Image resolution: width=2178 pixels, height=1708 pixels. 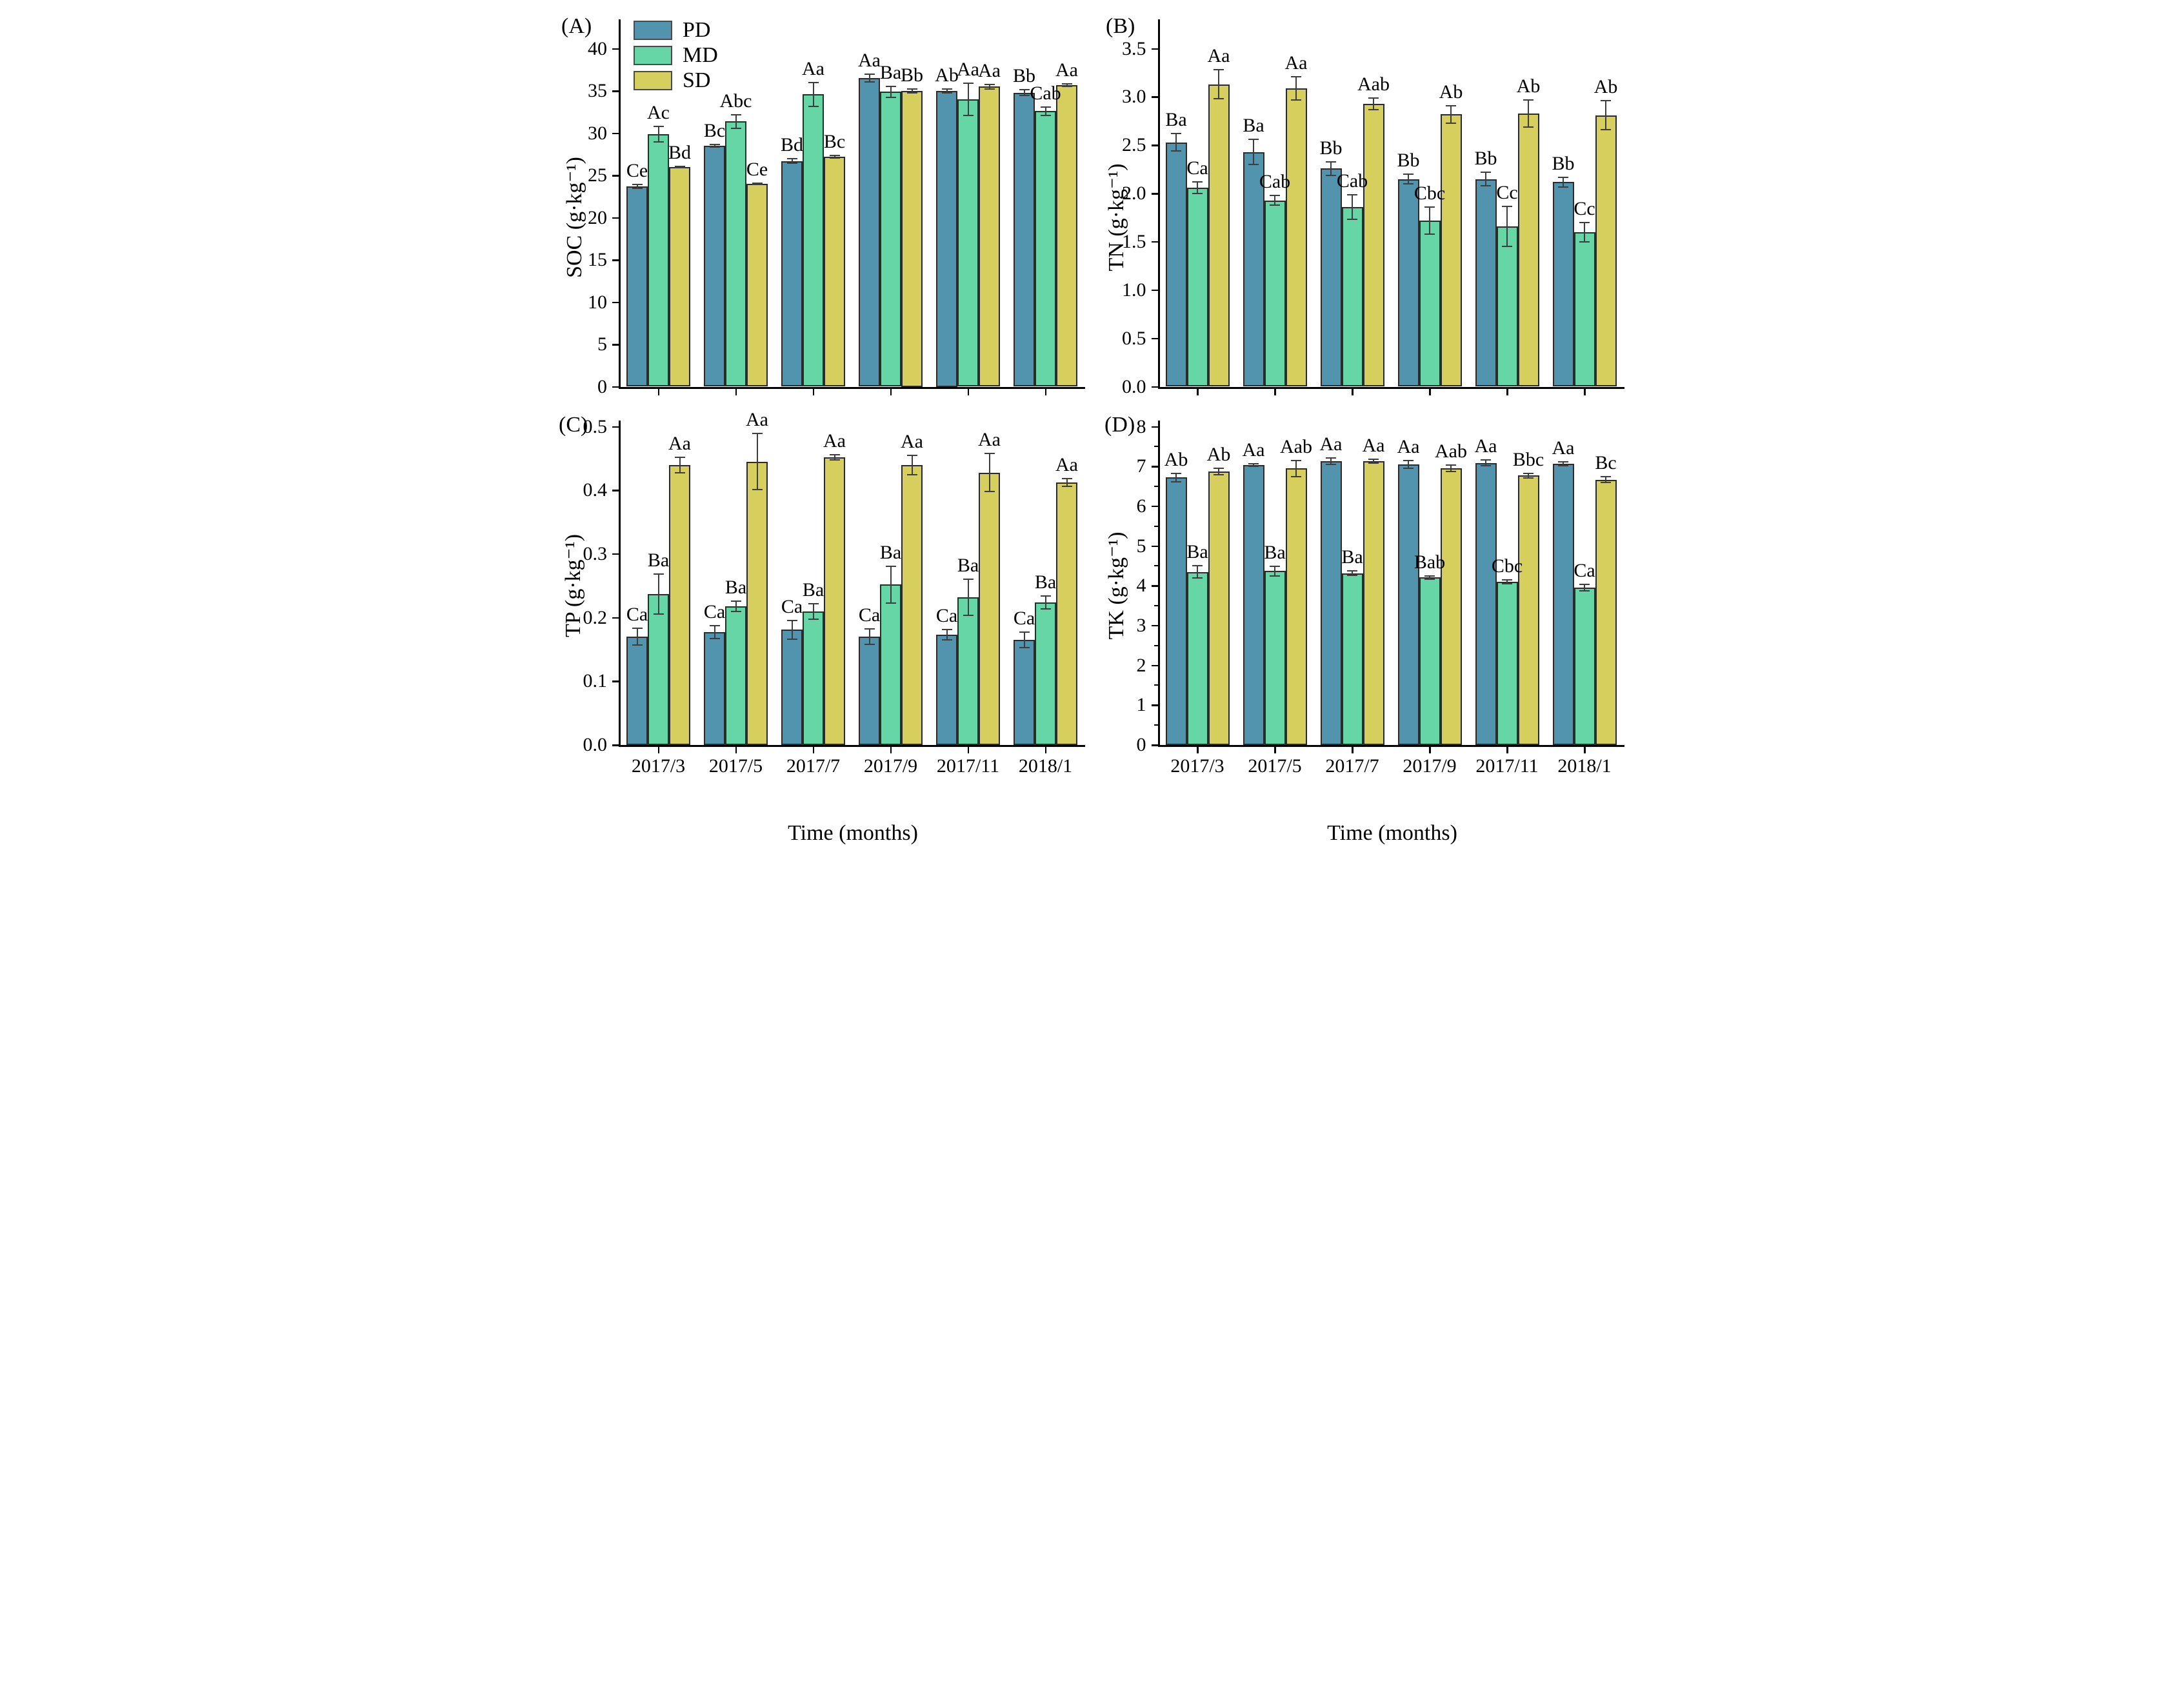 What do you see at coordinates (658, 113) in the screenshot?
I see `significance-letter: Ac` at bounding box center [658, 113].